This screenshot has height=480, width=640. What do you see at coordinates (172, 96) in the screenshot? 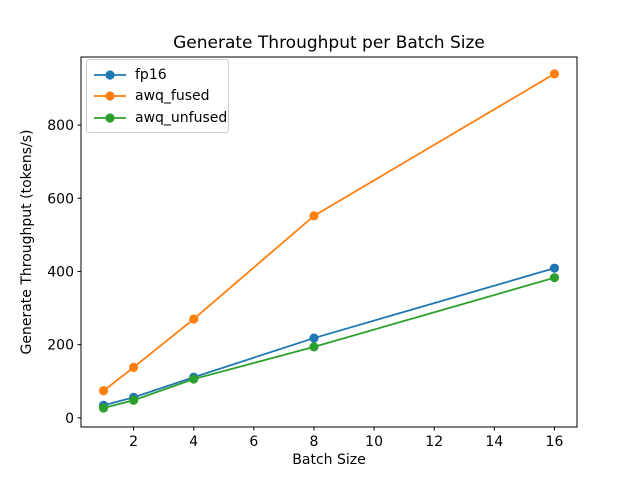
I see `legend-label-awq_fused: awq_fused` at bounding box center [172, 96].